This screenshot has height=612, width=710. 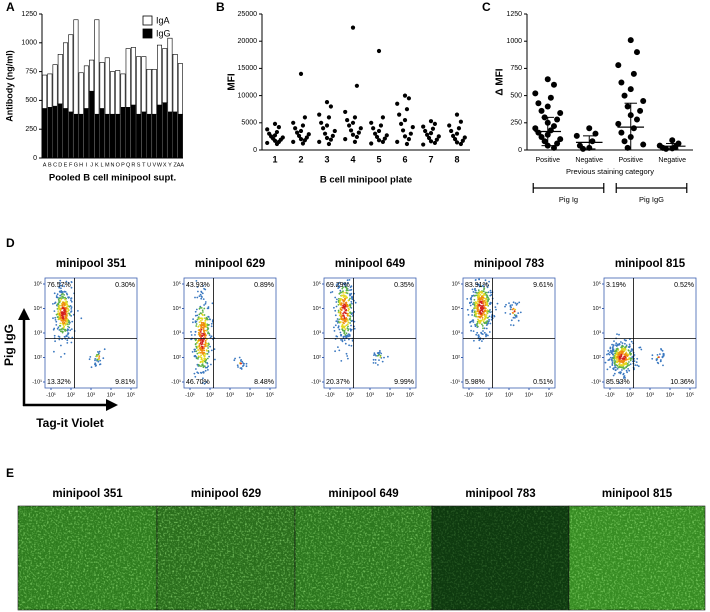 I want to click on quadrant-percent: 69.29%, so click(x=338, y=285).